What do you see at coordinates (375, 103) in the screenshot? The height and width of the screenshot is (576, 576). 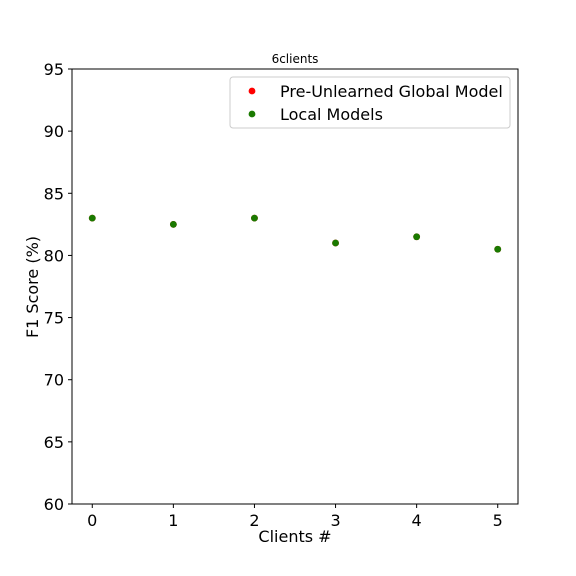 I see `legend-entries: Pre-Unlearned Global Model Local Models` at bounding box center [375, 103].